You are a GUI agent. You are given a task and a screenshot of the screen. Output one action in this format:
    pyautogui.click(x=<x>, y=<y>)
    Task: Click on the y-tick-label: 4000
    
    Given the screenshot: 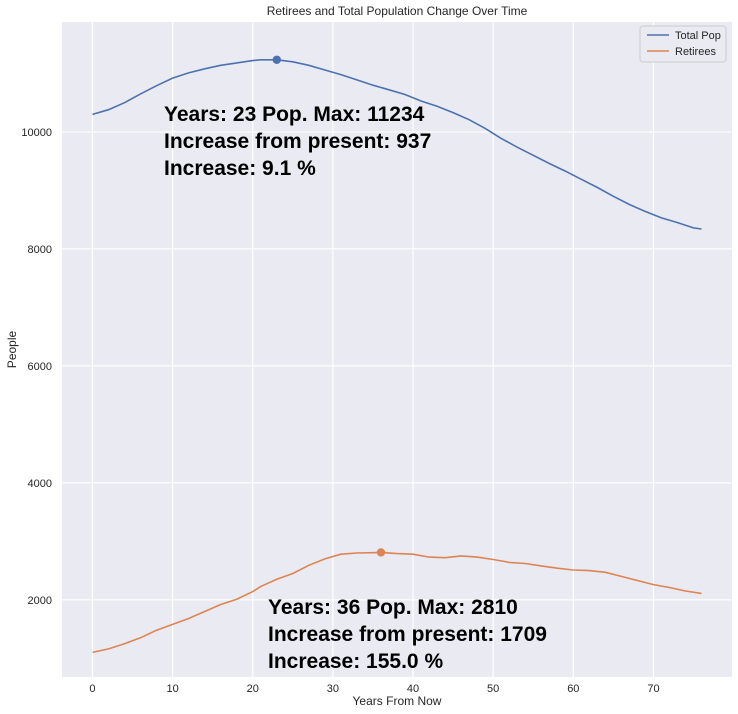 What is the action you would take?
    pyautogui.click(x=40, y=484)
    